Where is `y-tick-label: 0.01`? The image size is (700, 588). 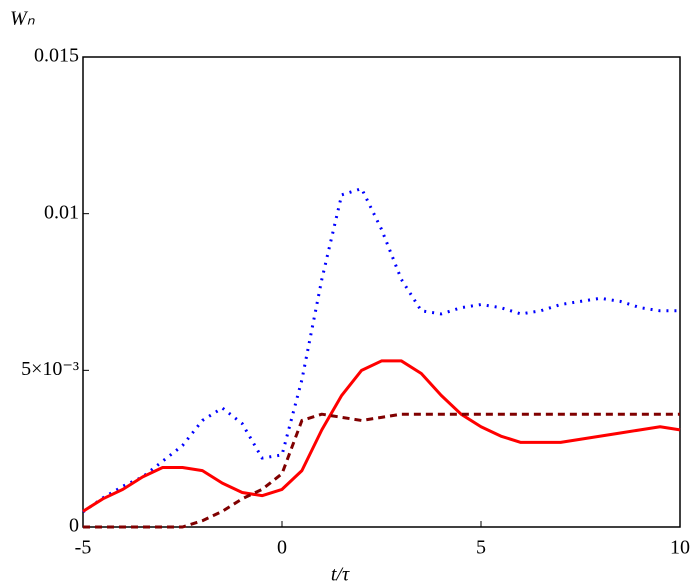
y-tick-label: 0.01 is located at coordinates (61, 212).